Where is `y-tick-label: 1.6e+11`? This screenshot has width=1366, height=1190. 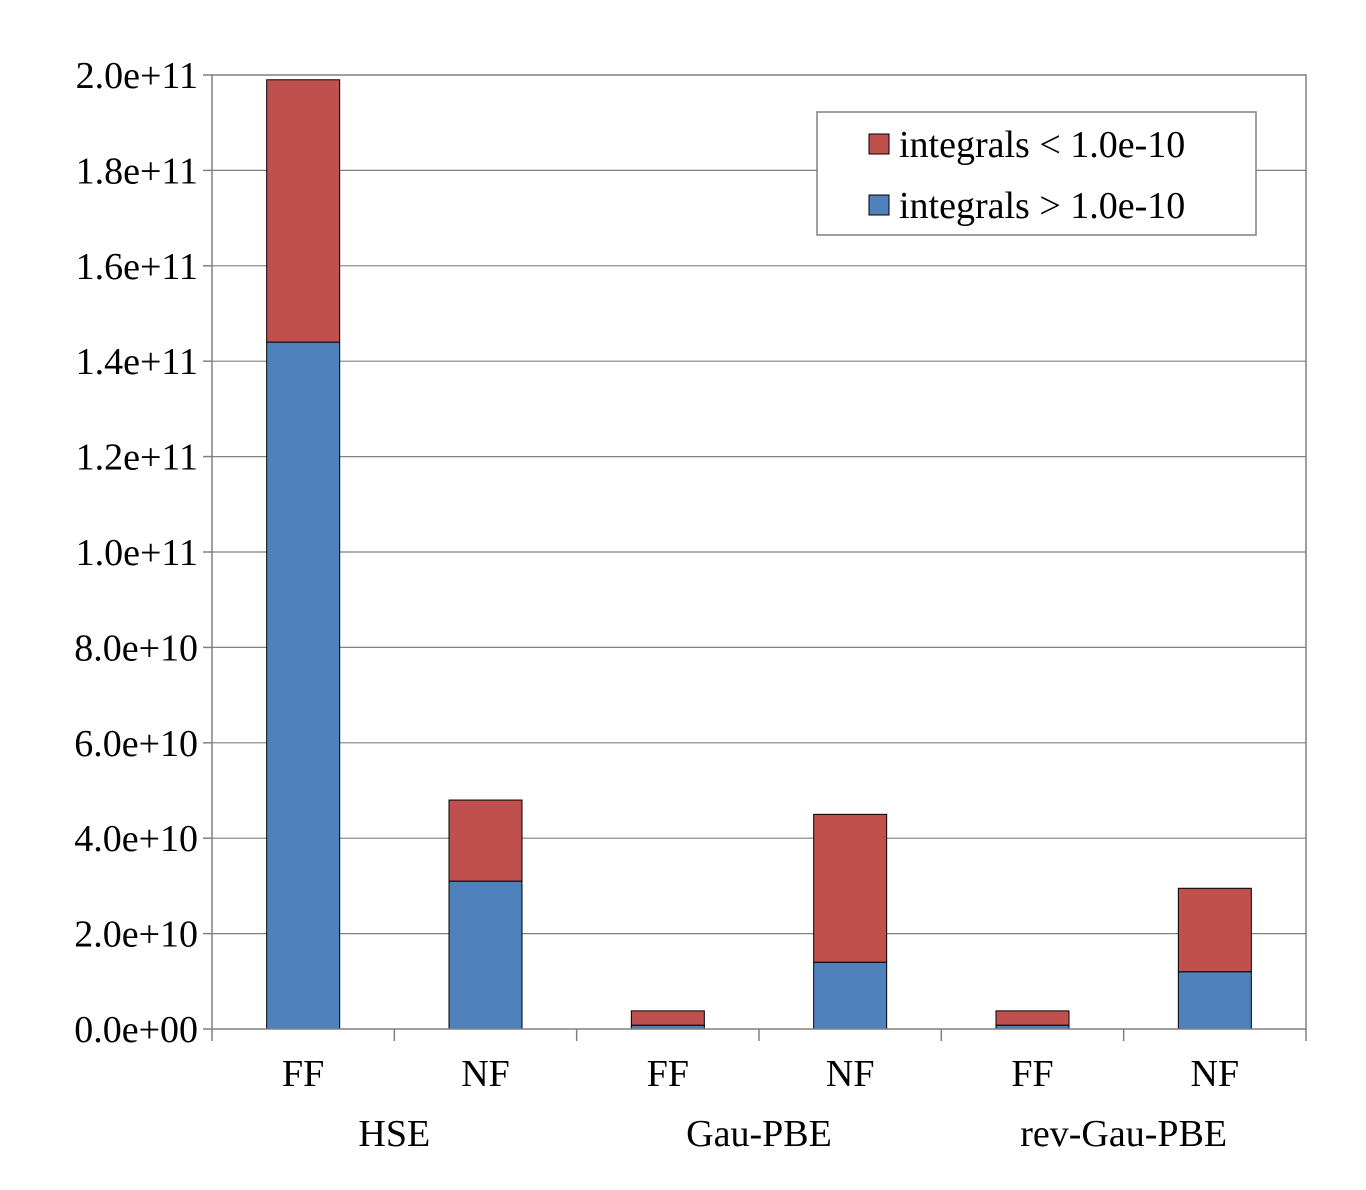 y-tick-label: 1.6e+11 is located at coordinates (137, 267).